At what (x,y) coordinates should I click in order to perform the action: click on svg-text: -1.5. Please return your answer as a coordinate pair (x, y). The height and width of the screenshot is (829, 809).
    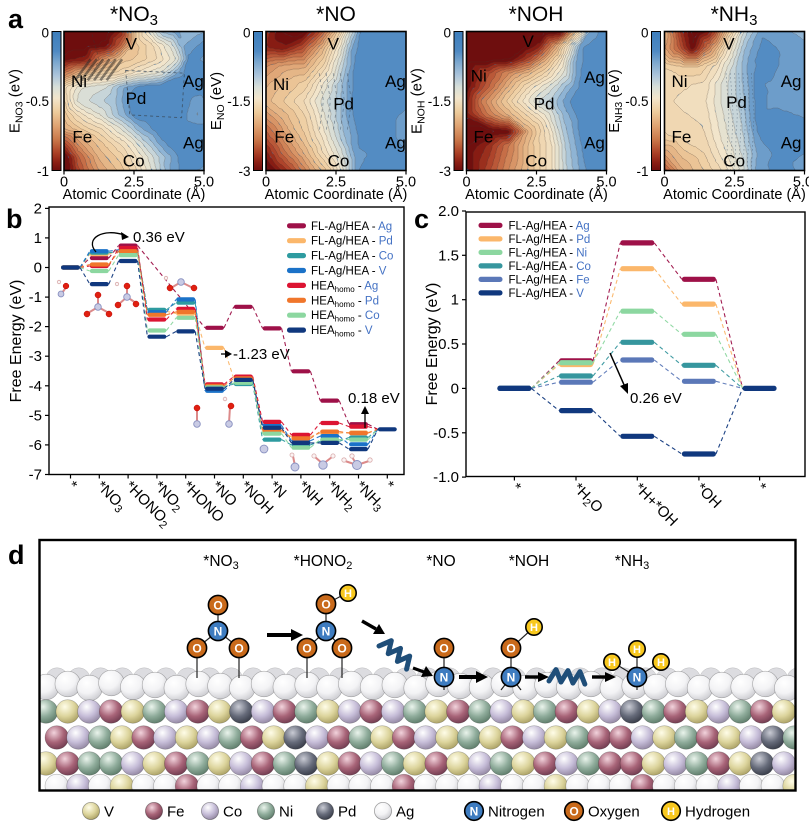
    Looking at the image, I should click on (238, 101).